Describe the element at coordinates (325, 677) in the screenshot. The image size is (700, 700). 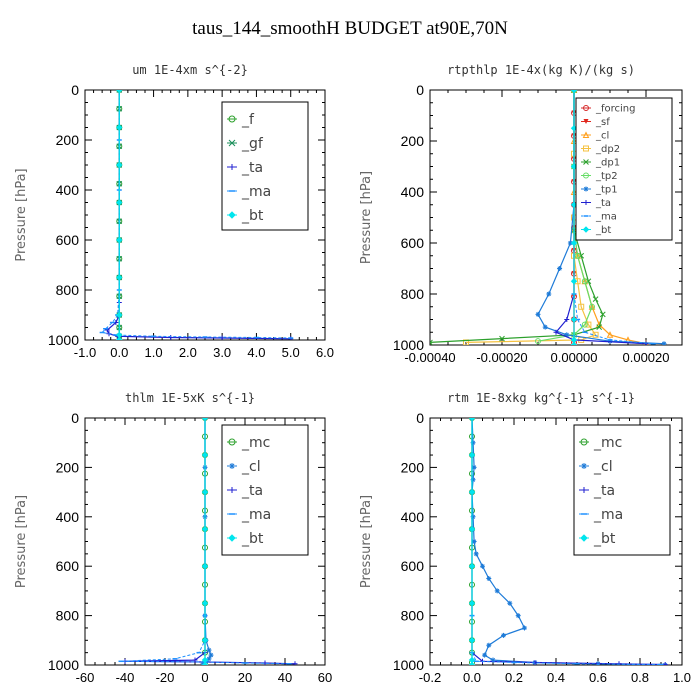
I see `x-tick-label: 60` at that location.